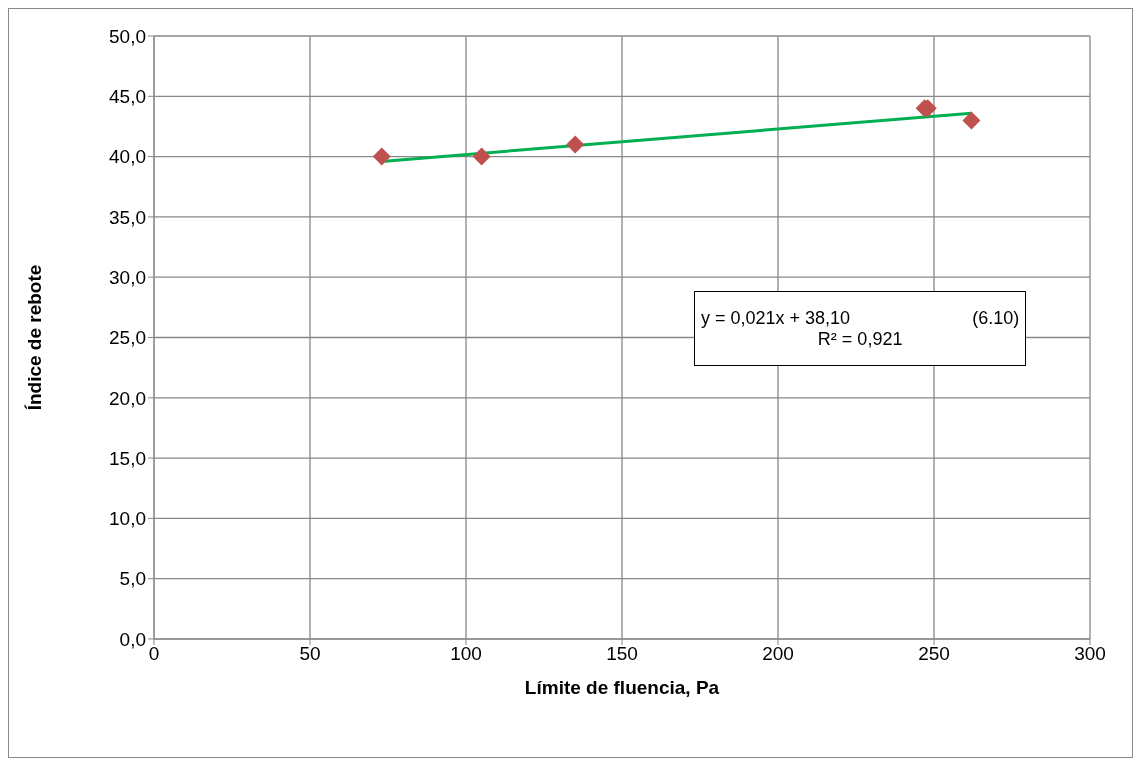  I want to click on annotation: y = 0,021x + 38,10, so click(775, 318).